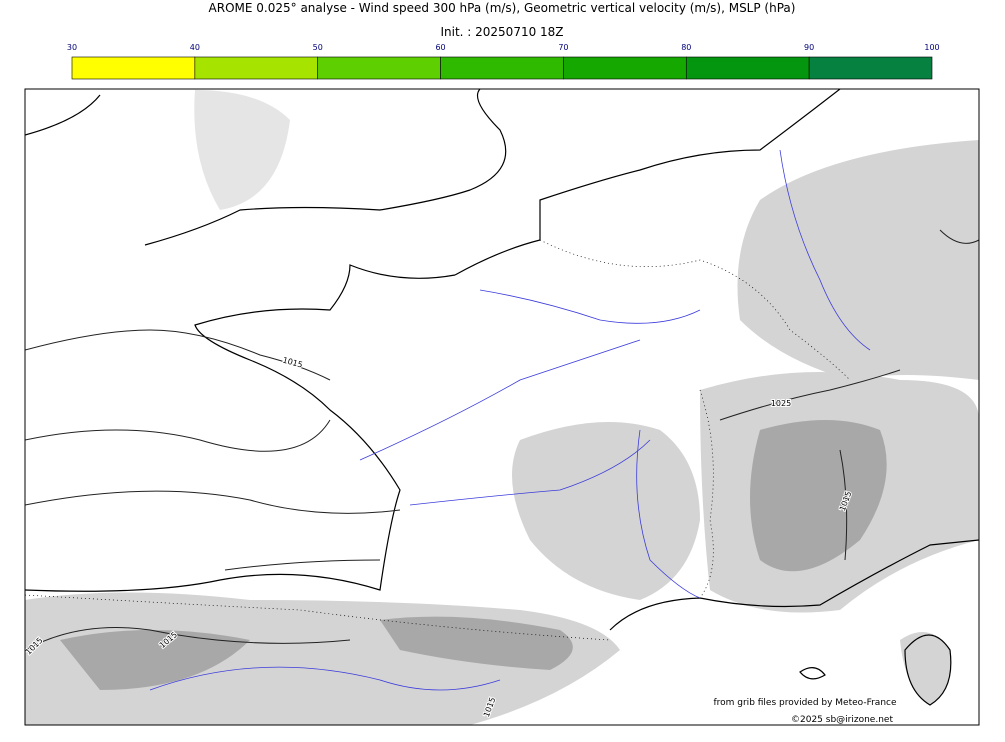 This screenshot has width=1005, height=742. What do you see at coordinates (931, 47) in the screenshot?
I see `colorbar-tick-label: 100` at bounding box center [931, 47].